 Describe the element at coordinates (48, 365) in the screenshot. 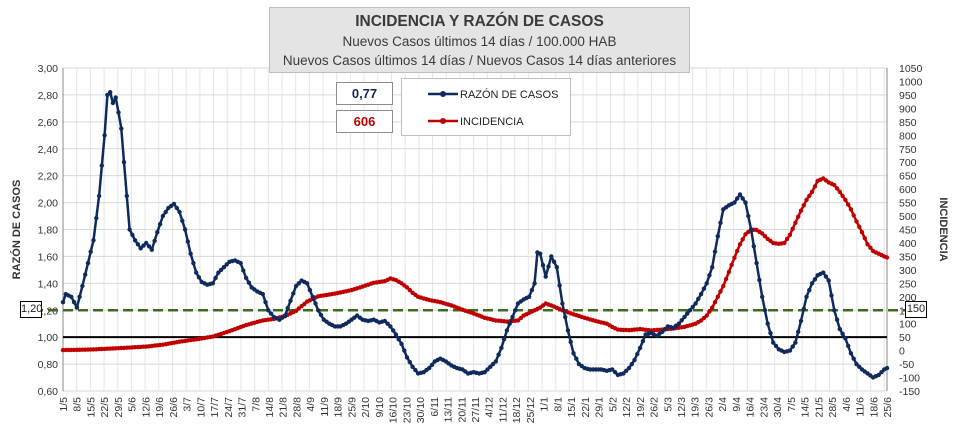

I see `y-tick-label-left: 0,80` at that location.